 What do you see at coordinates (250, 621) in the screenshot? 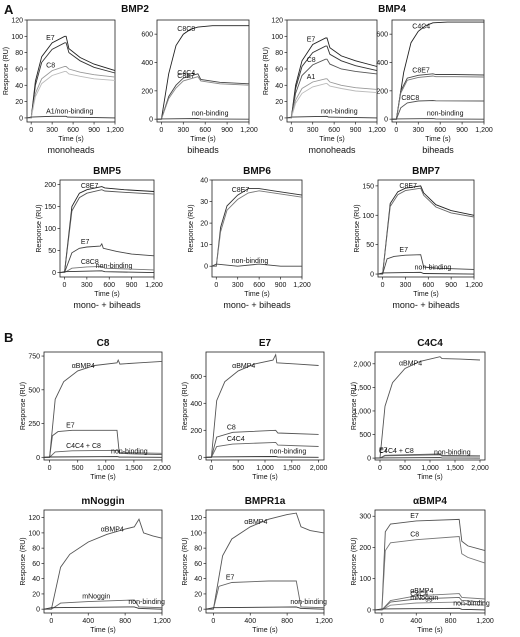
I see `x-tick-label: 400` at bounding box center [250, 621].